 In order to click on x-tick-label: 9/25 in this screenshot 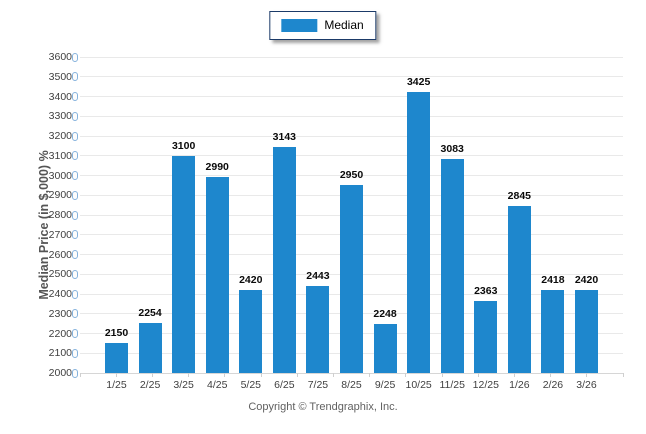, I will do `click(385, 385)`.